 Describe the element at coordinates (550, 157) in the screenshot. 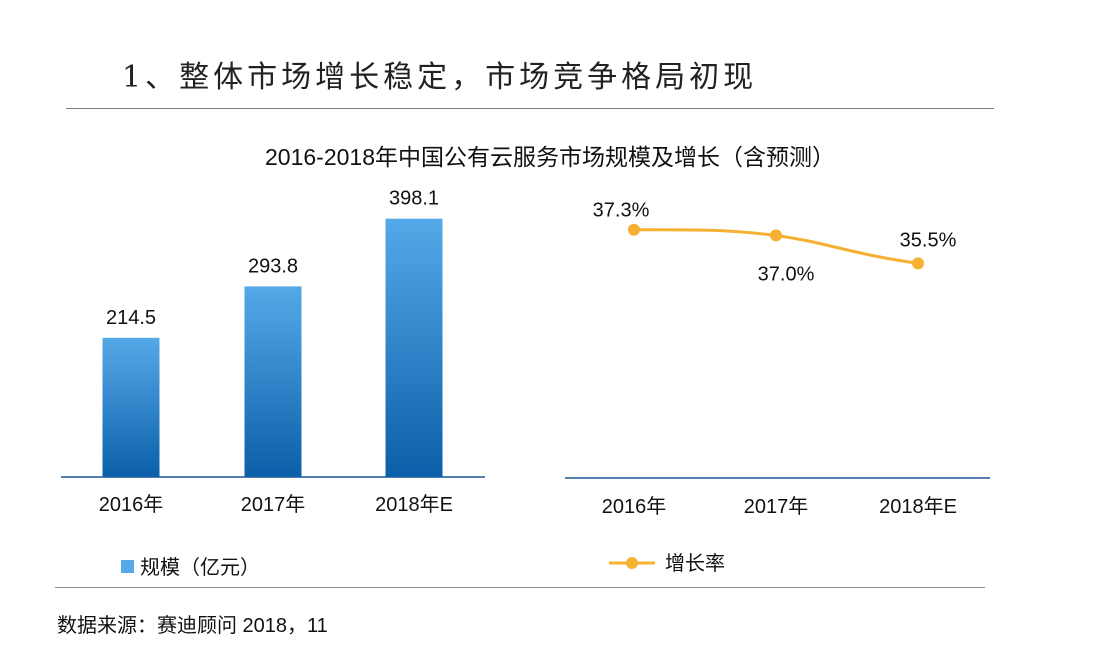

I see `chart-title: 2016-2018年中国公有云服务市场规模及增长（含预测）` at that location.